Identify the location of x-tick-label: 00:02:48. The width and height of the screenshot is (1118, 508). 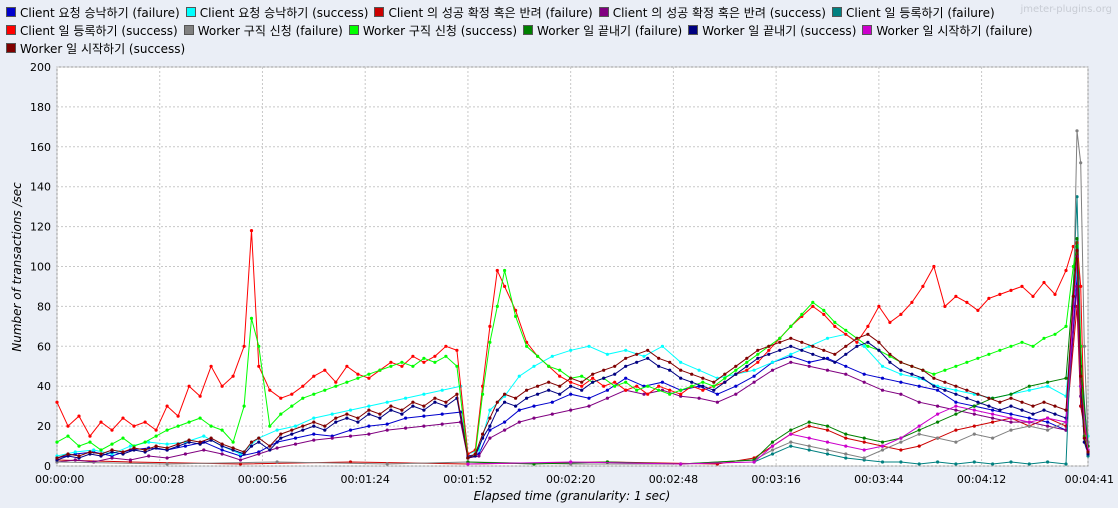
(673, 479).